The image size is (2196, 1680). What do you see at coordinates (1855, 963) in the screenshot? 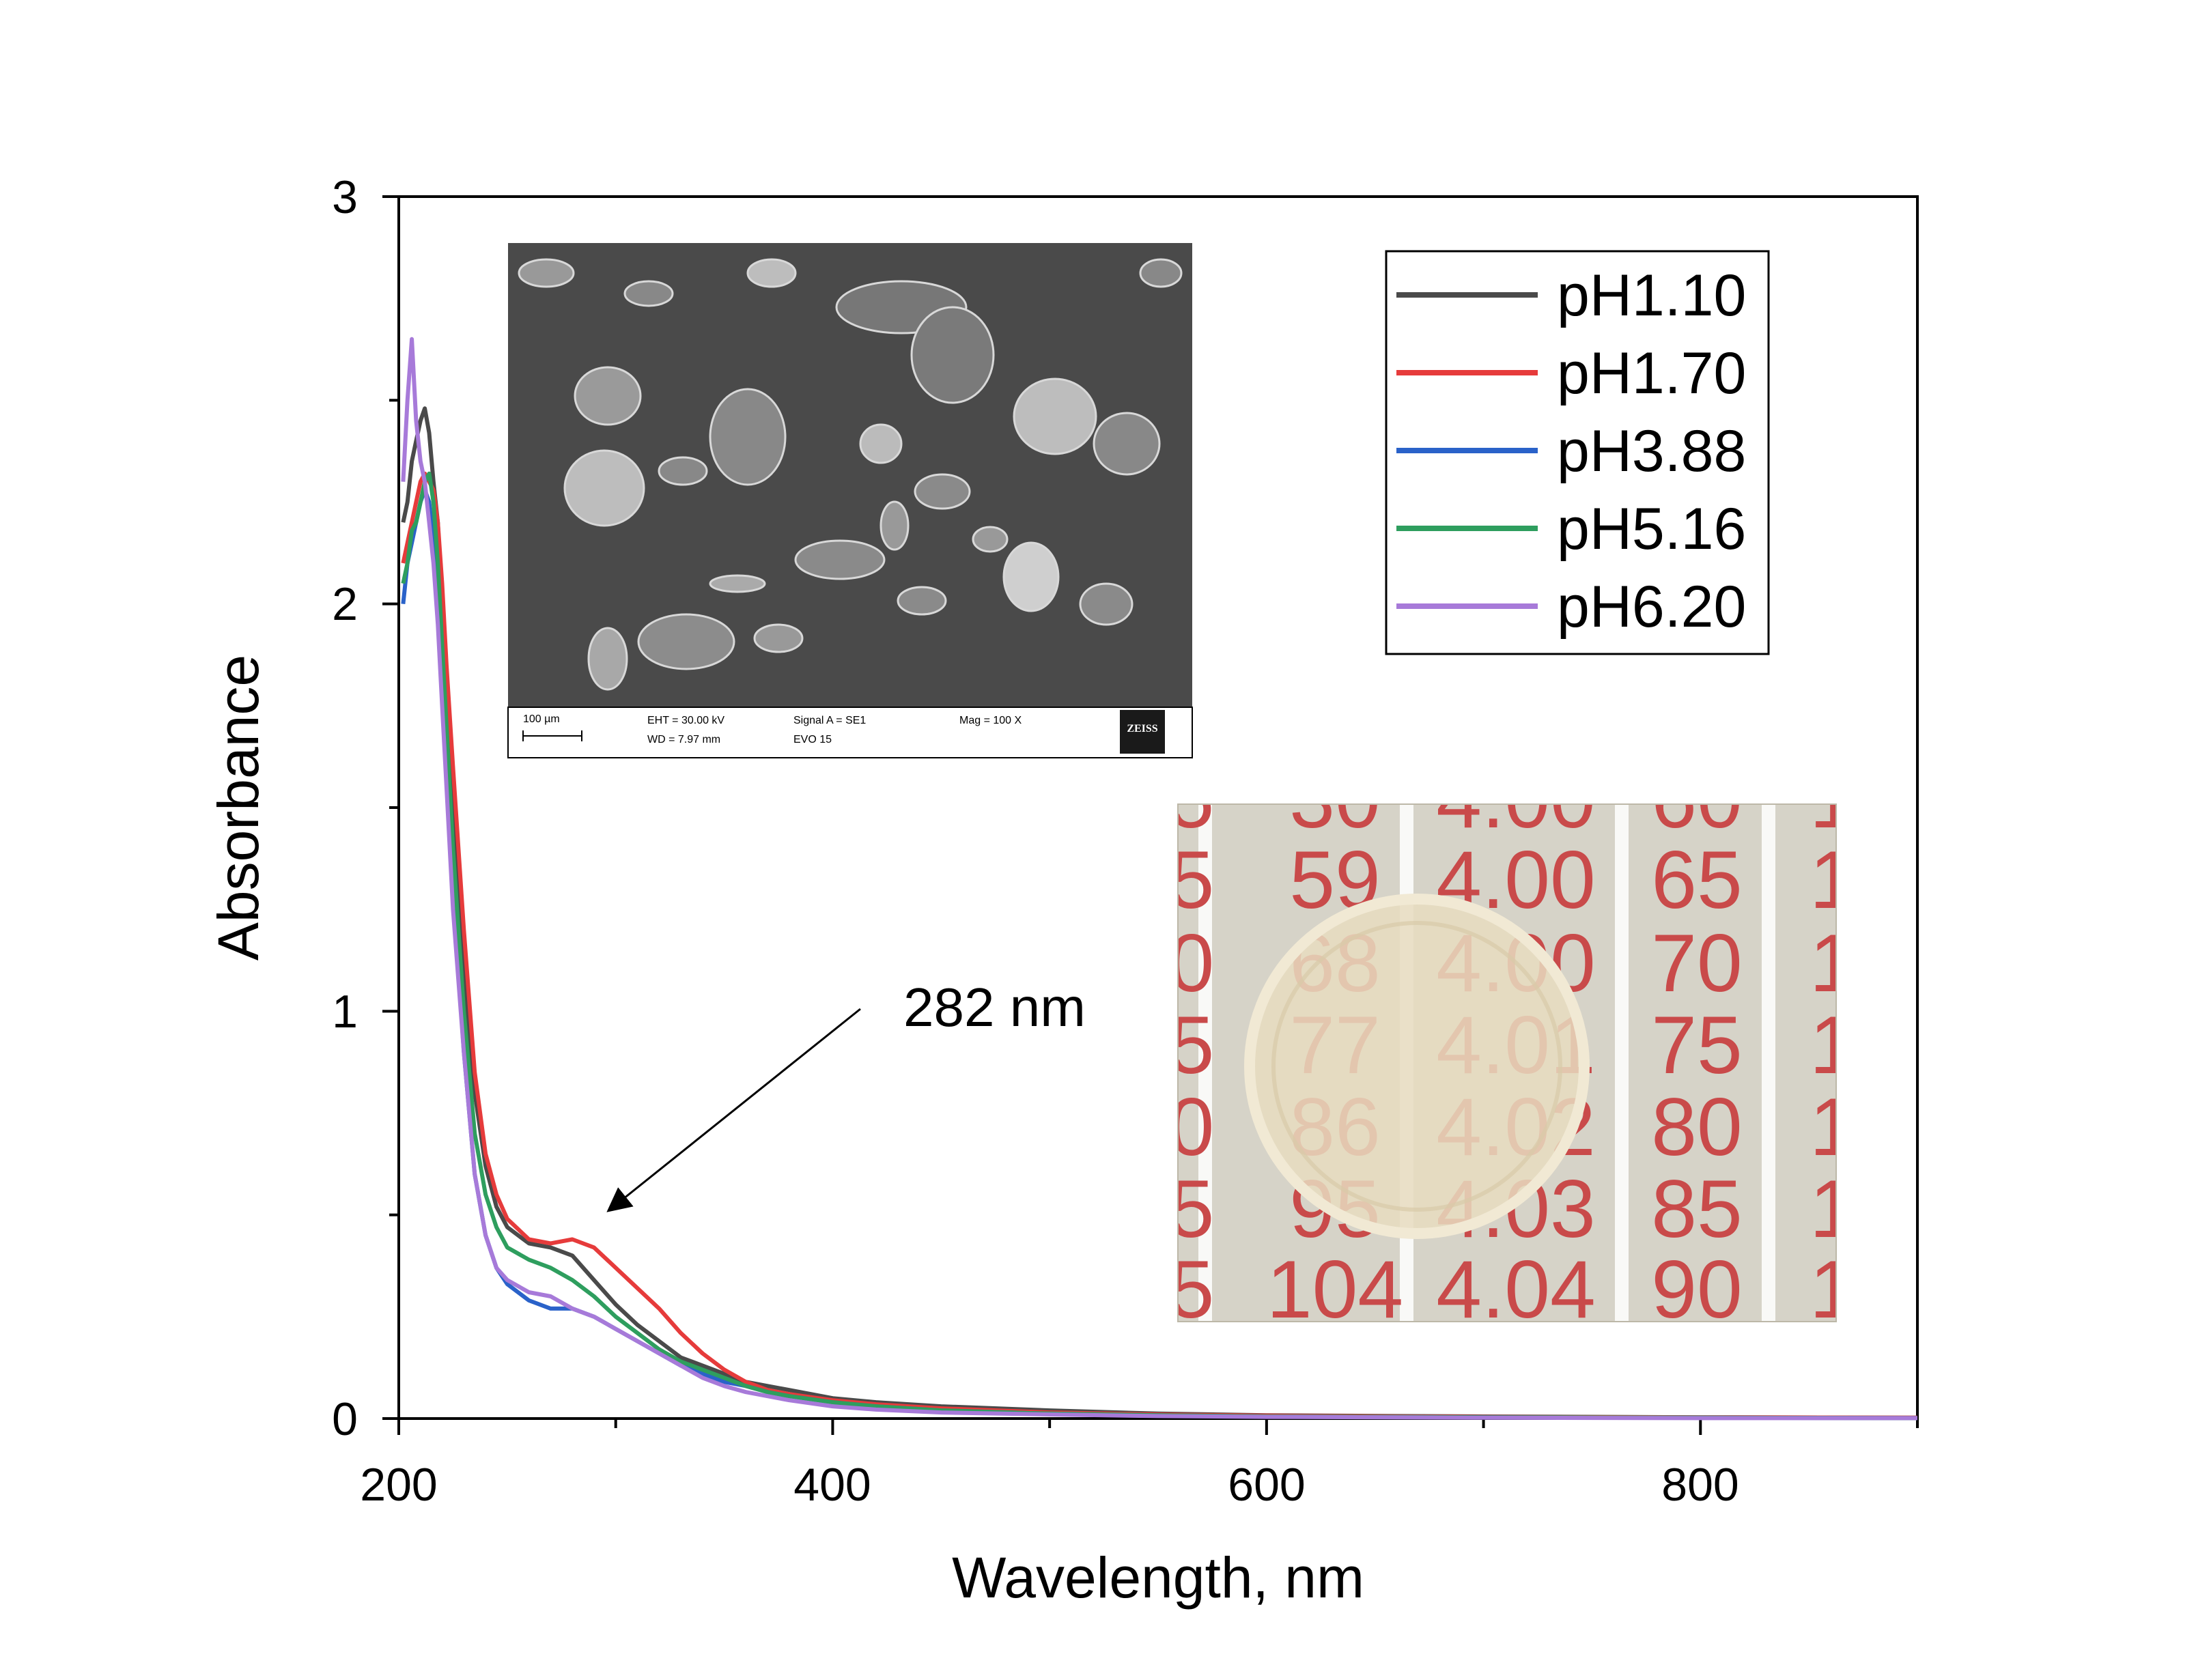
I see `photo-strip-num: 15` at bounding box center [1855, 963].